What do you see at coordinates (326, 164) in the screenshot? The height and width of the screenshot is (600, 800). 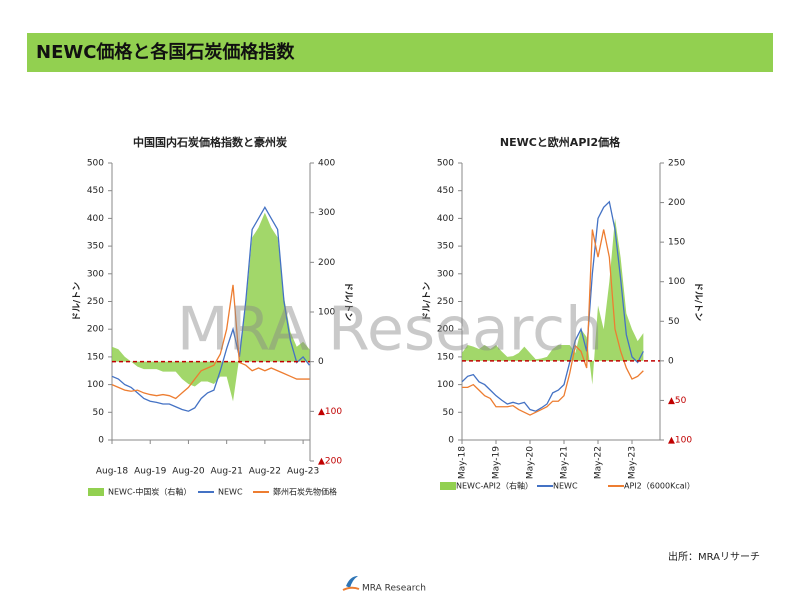 I see `y2-tick-label: 400` at bounding box center [326, 164].